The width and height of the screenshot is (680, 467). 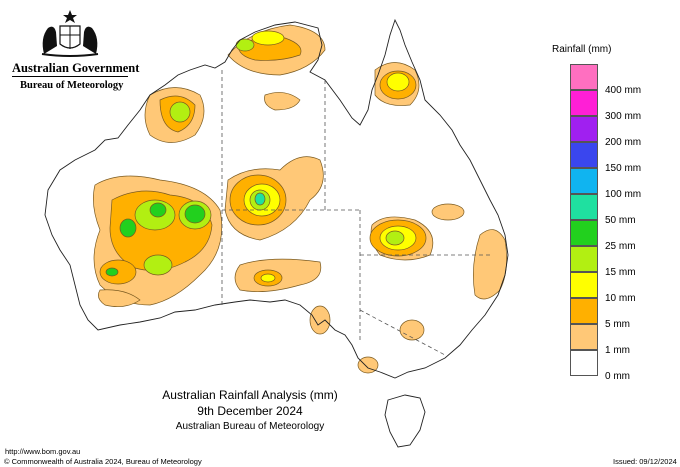 I want to click on legend-label: 25 mm, so click(x=620, y=246).